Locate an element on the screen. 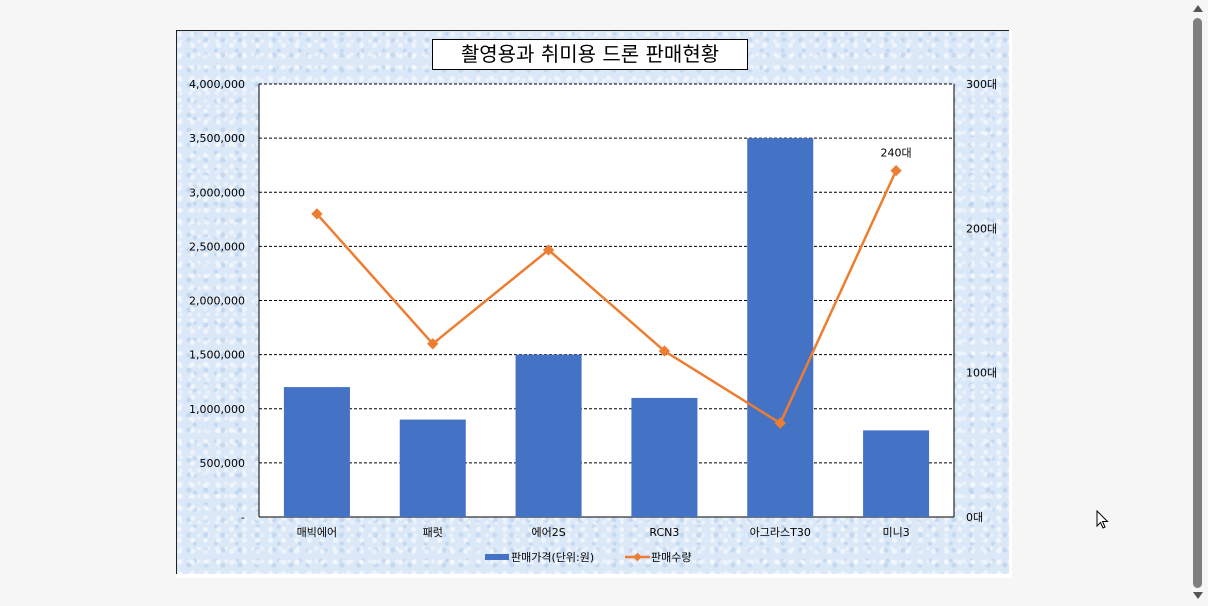  y-left-tick-label: 4,000,000 is located at coordinates (217, 84).